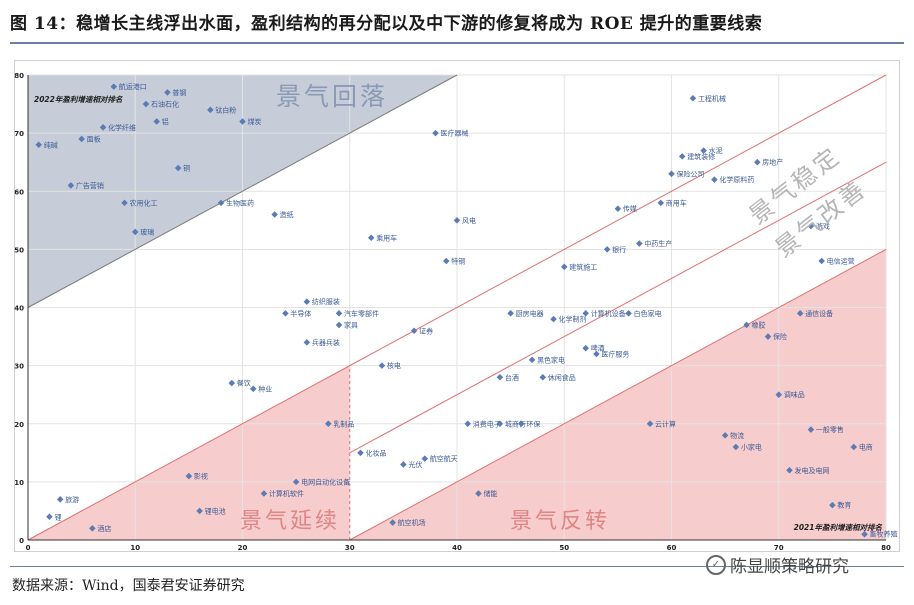 The height and width of the screenshot is (605, 914). I want to click on data-label: 厨房电器, so click(530, 313).